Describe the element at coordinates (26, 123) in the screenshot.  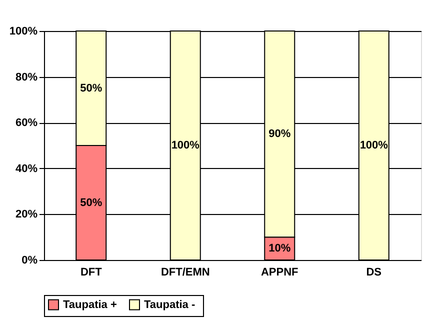
I see `y-tick-label: 60%` at that location.